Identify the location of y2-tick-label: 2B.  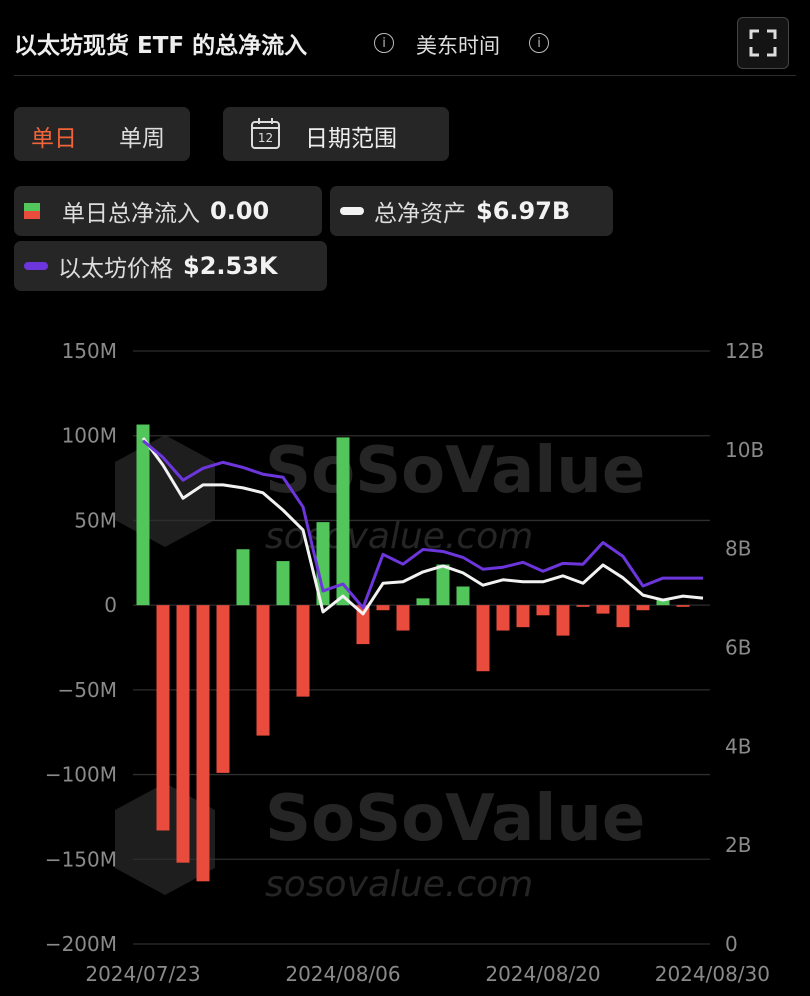
(738, 845).